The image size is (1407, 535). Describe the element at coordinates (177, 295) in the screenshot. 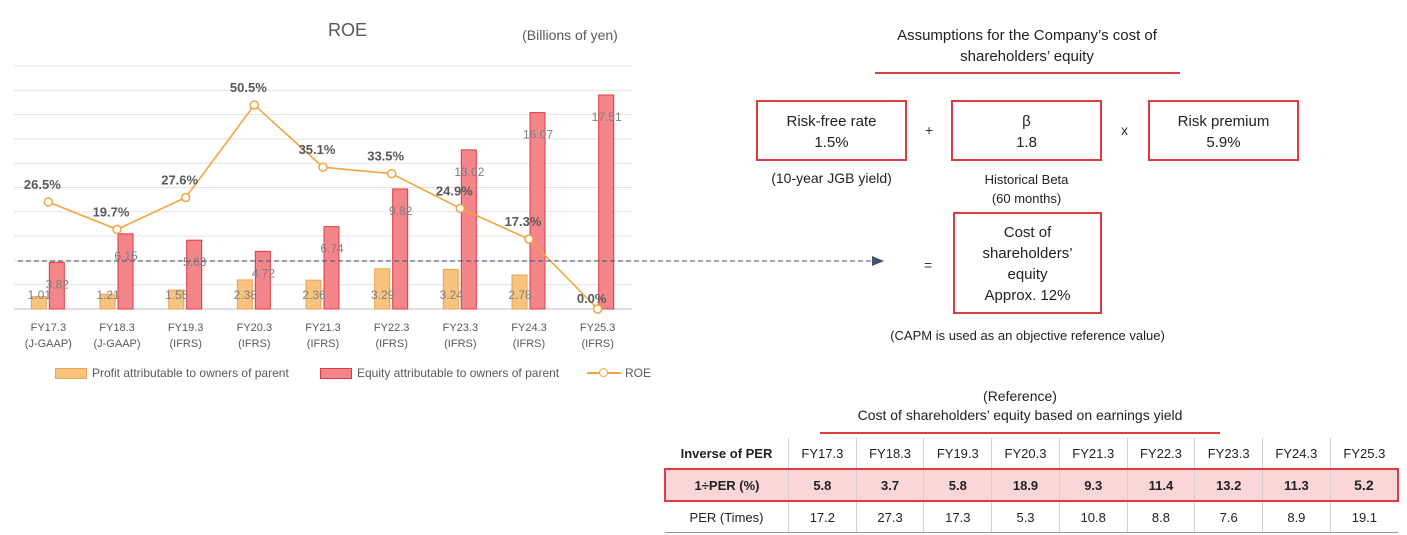

I see `data-label-profit: 1.55` at that location.